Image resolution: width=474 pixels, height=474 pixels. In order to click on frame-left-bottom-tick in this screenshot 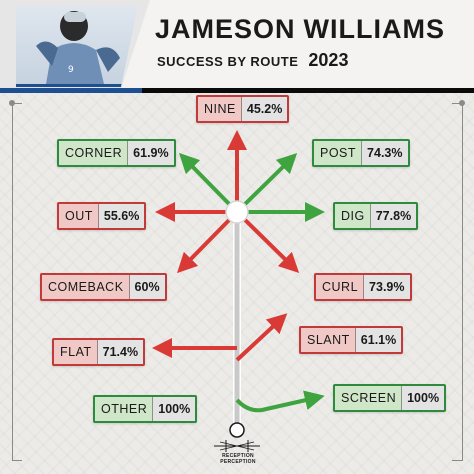, I will do `click(17, 460)`.